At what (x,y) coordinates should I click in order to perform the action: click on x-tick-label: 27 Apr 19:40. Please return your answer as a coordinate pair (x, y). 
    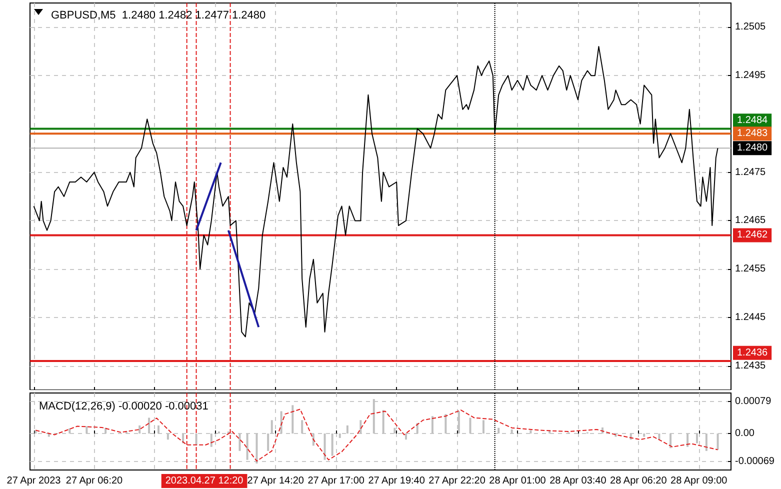
    Looking at the image, I should click on (397, 481).